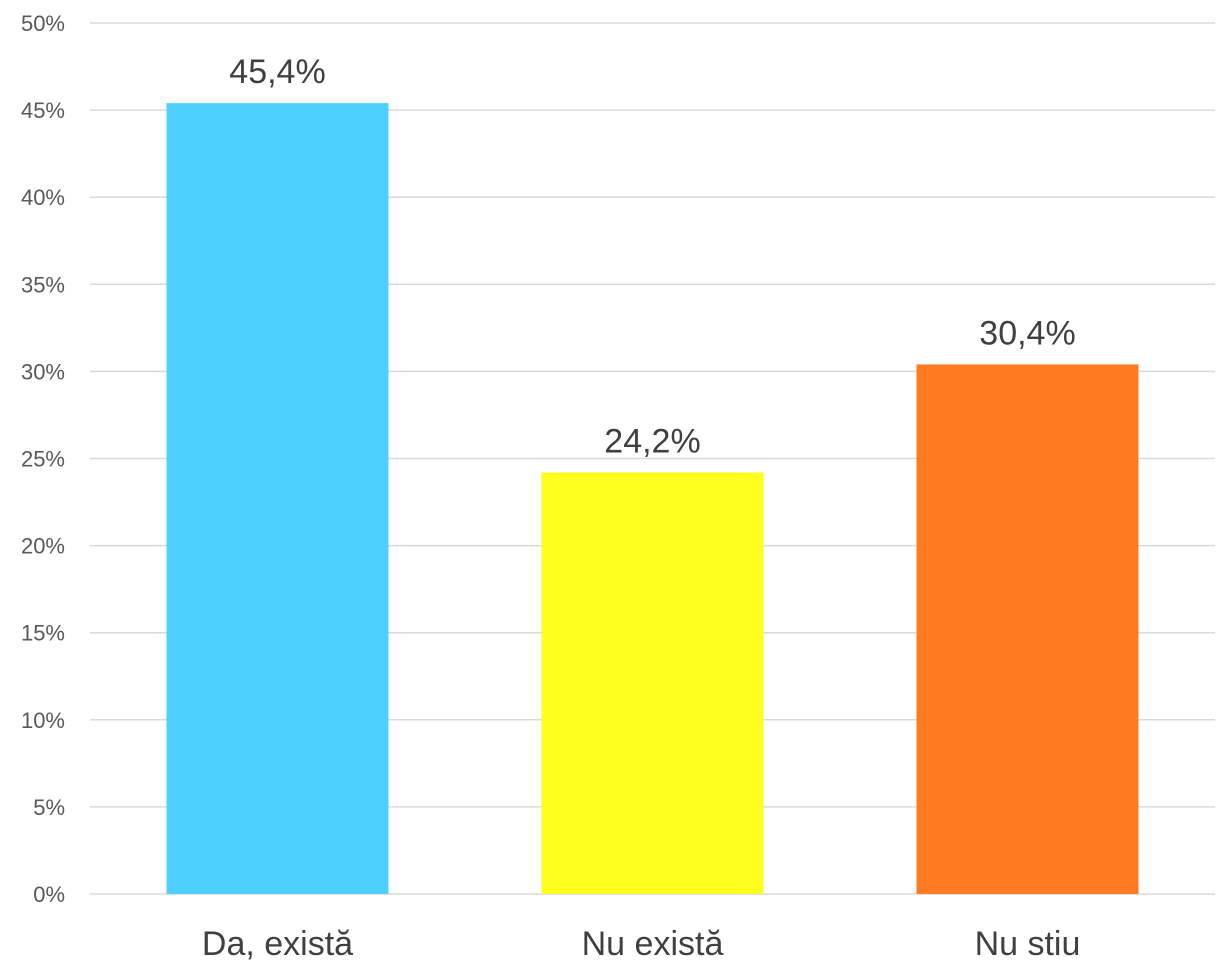 The width and height of the screenshot is (1222, 968). Describe the element at coordinates (43, 633) in the screenshot. I see `y-tick-label: 15%` at that location.